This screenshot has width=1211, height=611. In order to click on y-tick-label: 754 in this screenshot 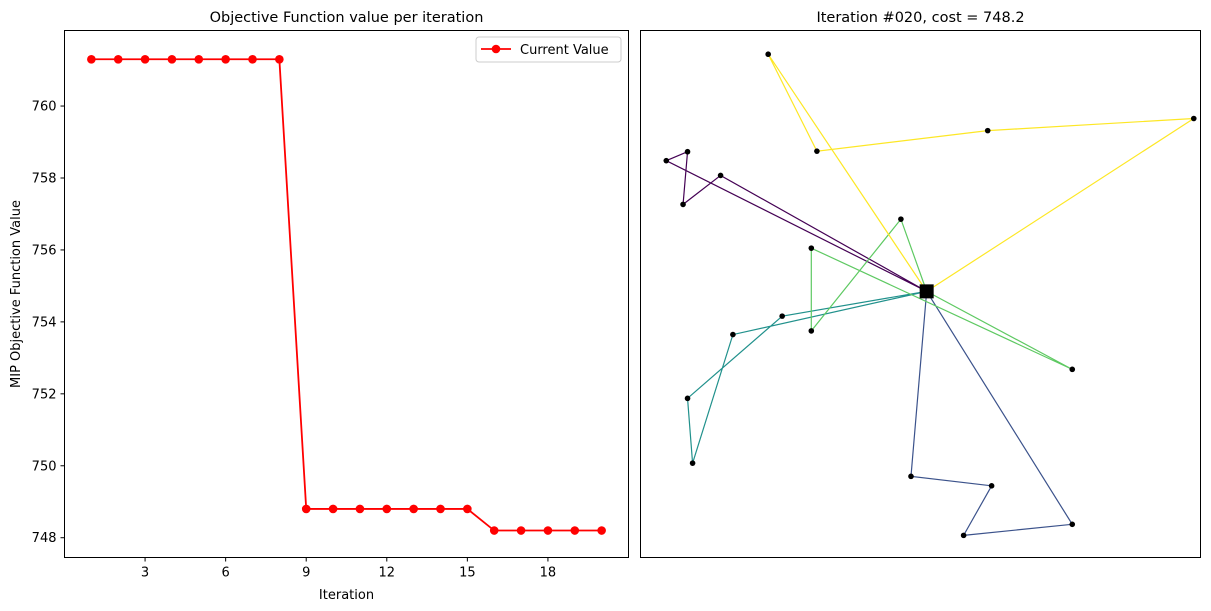, I will do `click(44, 322)`.